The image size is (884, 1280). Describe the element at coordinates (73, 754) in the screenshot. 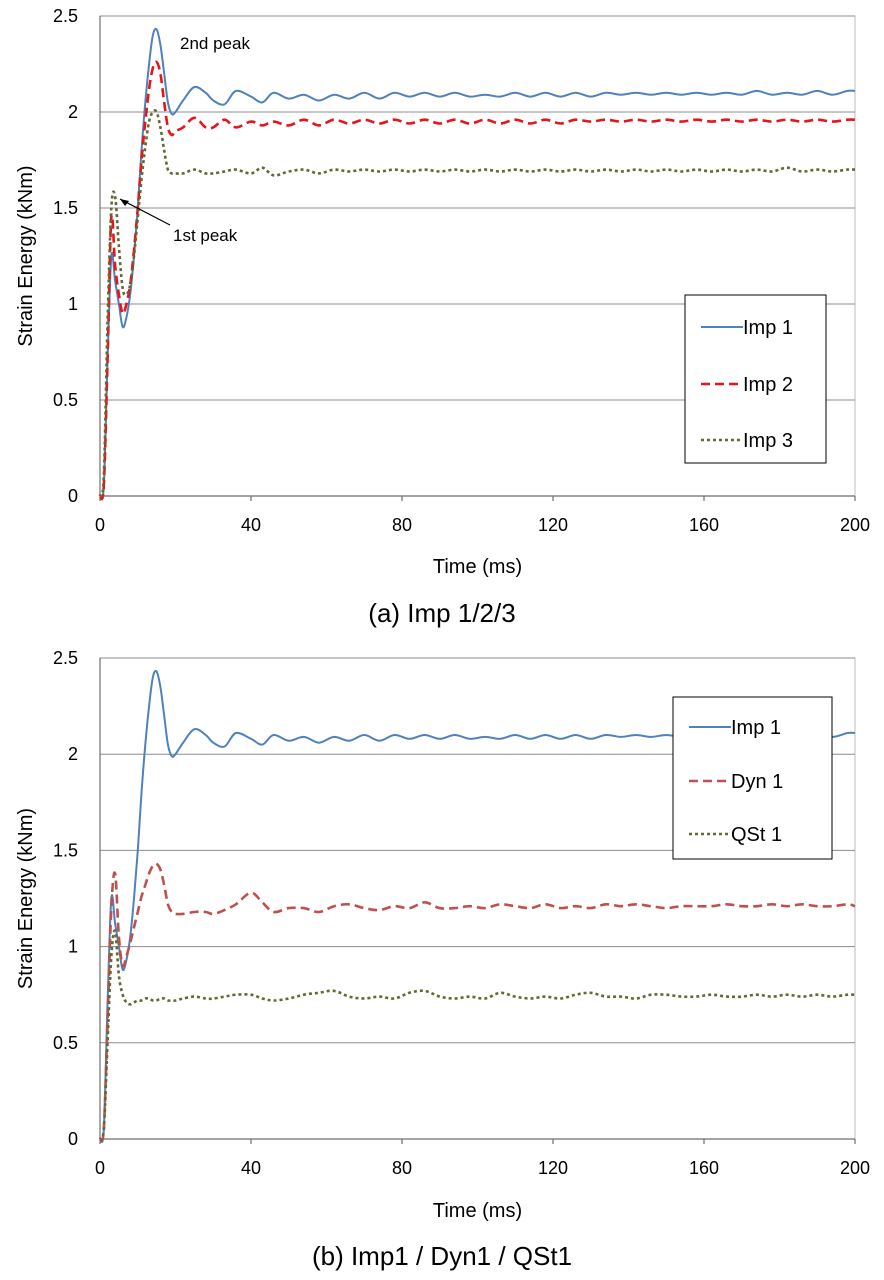

I see `chart2-ytick-label: 2` at that location.